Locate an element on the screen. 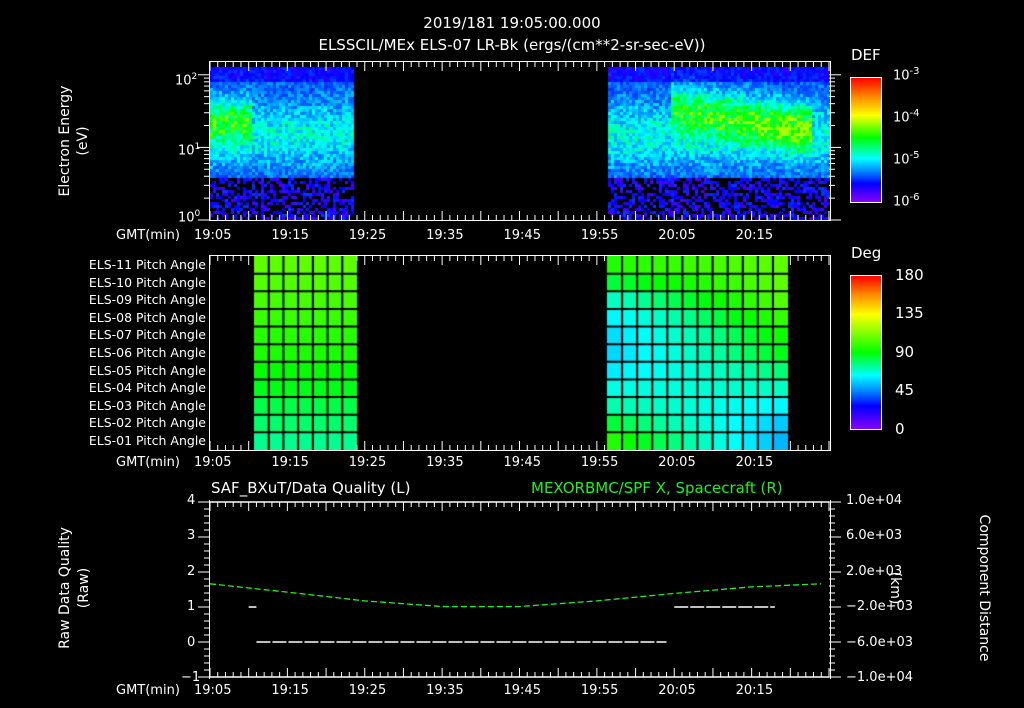  spectrogram-plot is located at coordinates (520, 141).